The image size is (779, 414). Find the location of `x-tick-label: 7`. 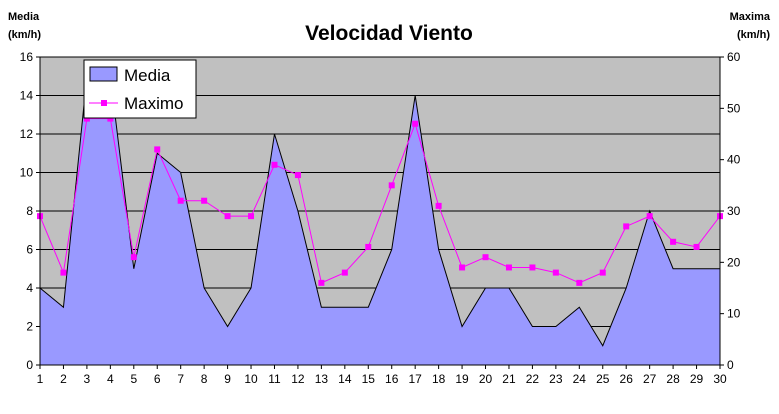

x-tick-label: 7 is located at coordinates (180, 379).